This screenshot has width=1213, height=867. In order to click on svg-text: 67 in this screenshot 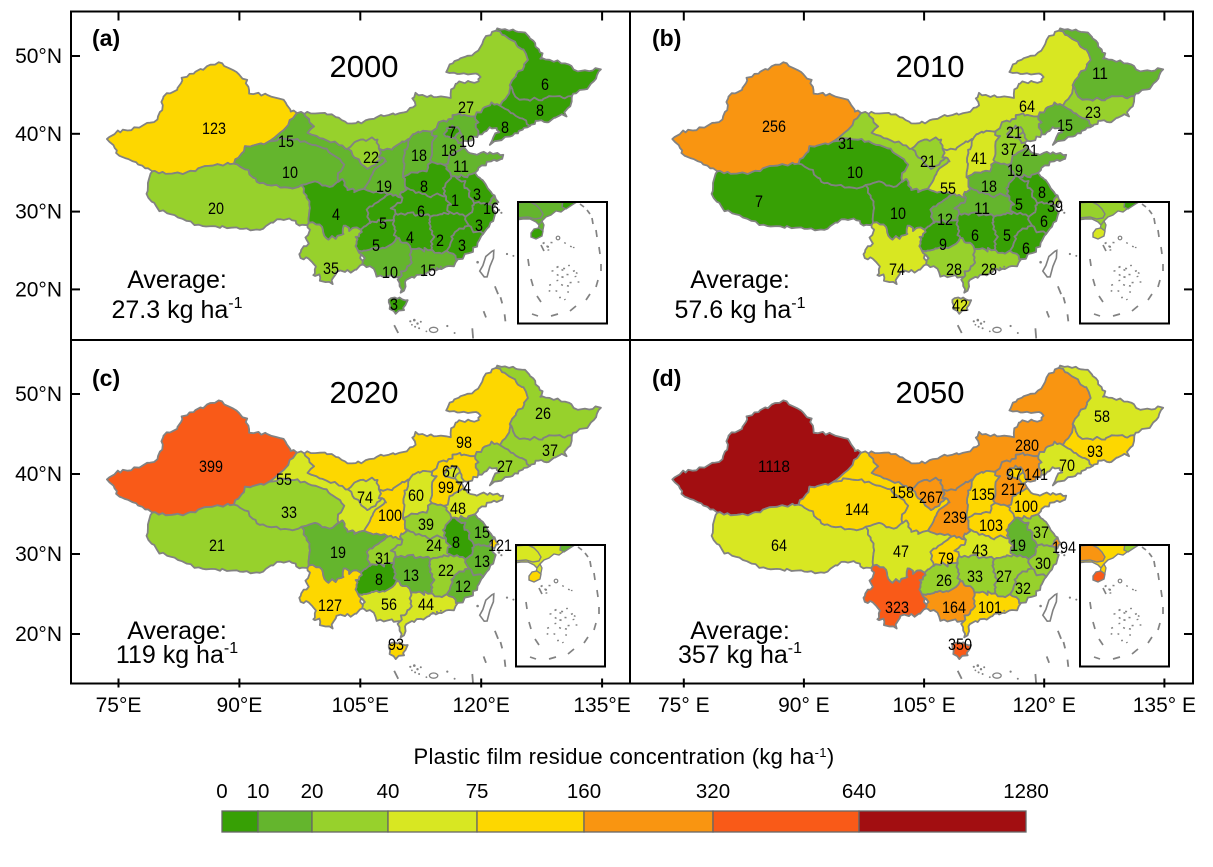, I will do `click(450, 471)`.